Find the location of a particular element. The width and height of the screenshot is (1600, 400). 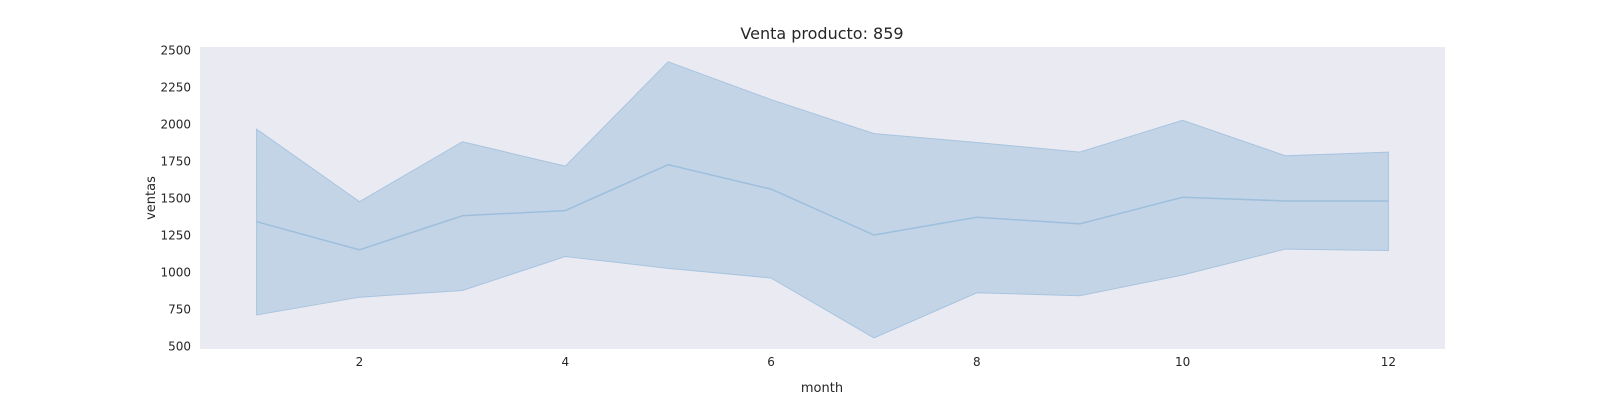

y-tick-label: 2250 is located at coordinates (175, 87).